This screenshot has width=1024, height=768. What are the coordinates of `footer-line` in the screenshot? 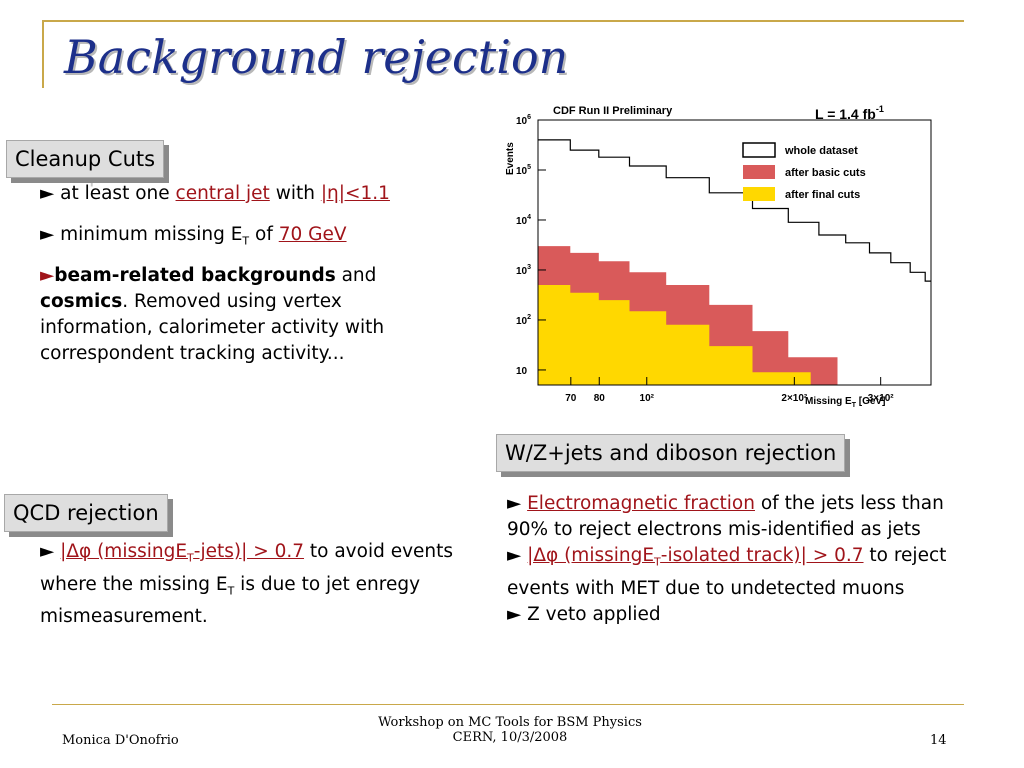 It's located at (508, 704).